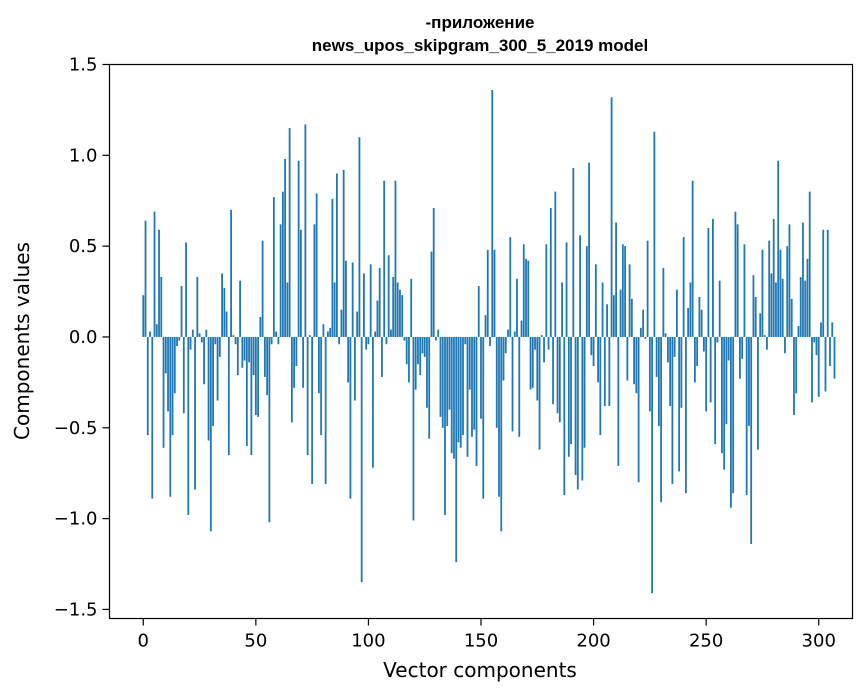 Image resolution: width=867 pixels, height=700 pixels. Describe the element at coordinates (481, 641) in the screenshot. I see `x-tick-label: 150` at that location.